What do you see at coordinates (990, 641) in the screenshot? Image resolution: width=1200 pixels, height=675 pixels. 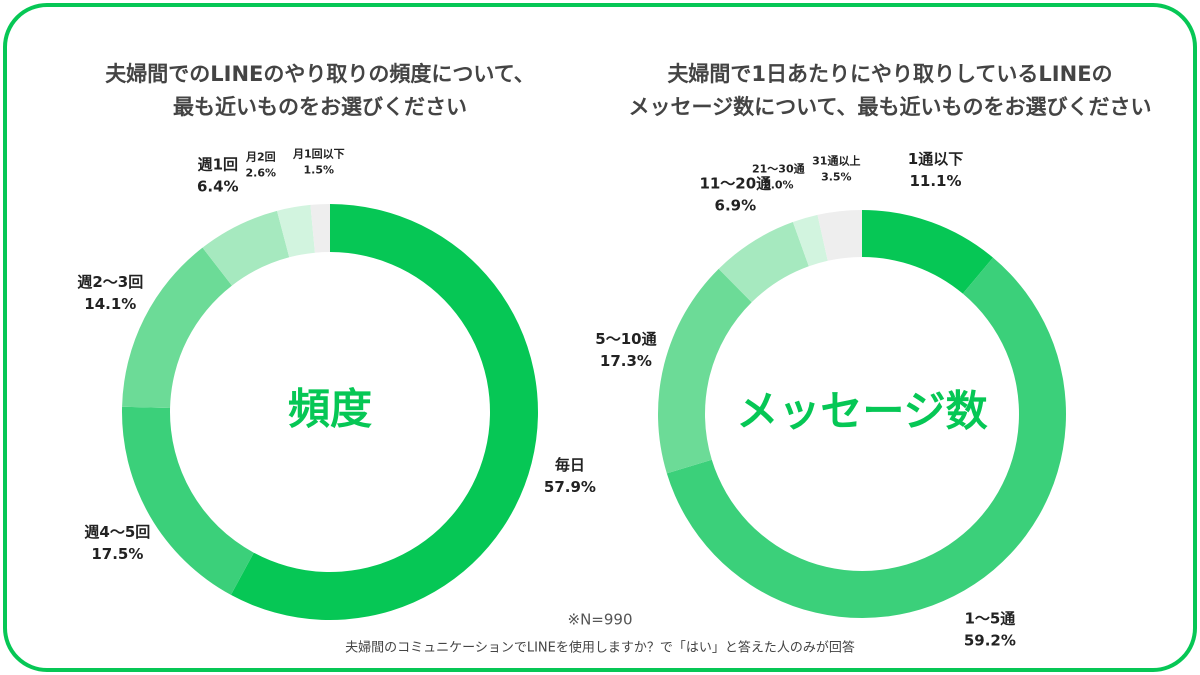 I see `value-label: 59.2%` at bounding box center [990, 641].